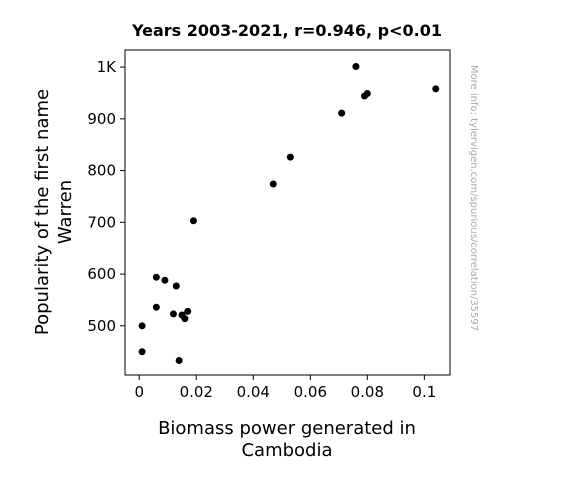 Image resolution: width=575 pixels, height=500 pixels. I want to click on x-tick-label: 0.1, so click(424, 392).